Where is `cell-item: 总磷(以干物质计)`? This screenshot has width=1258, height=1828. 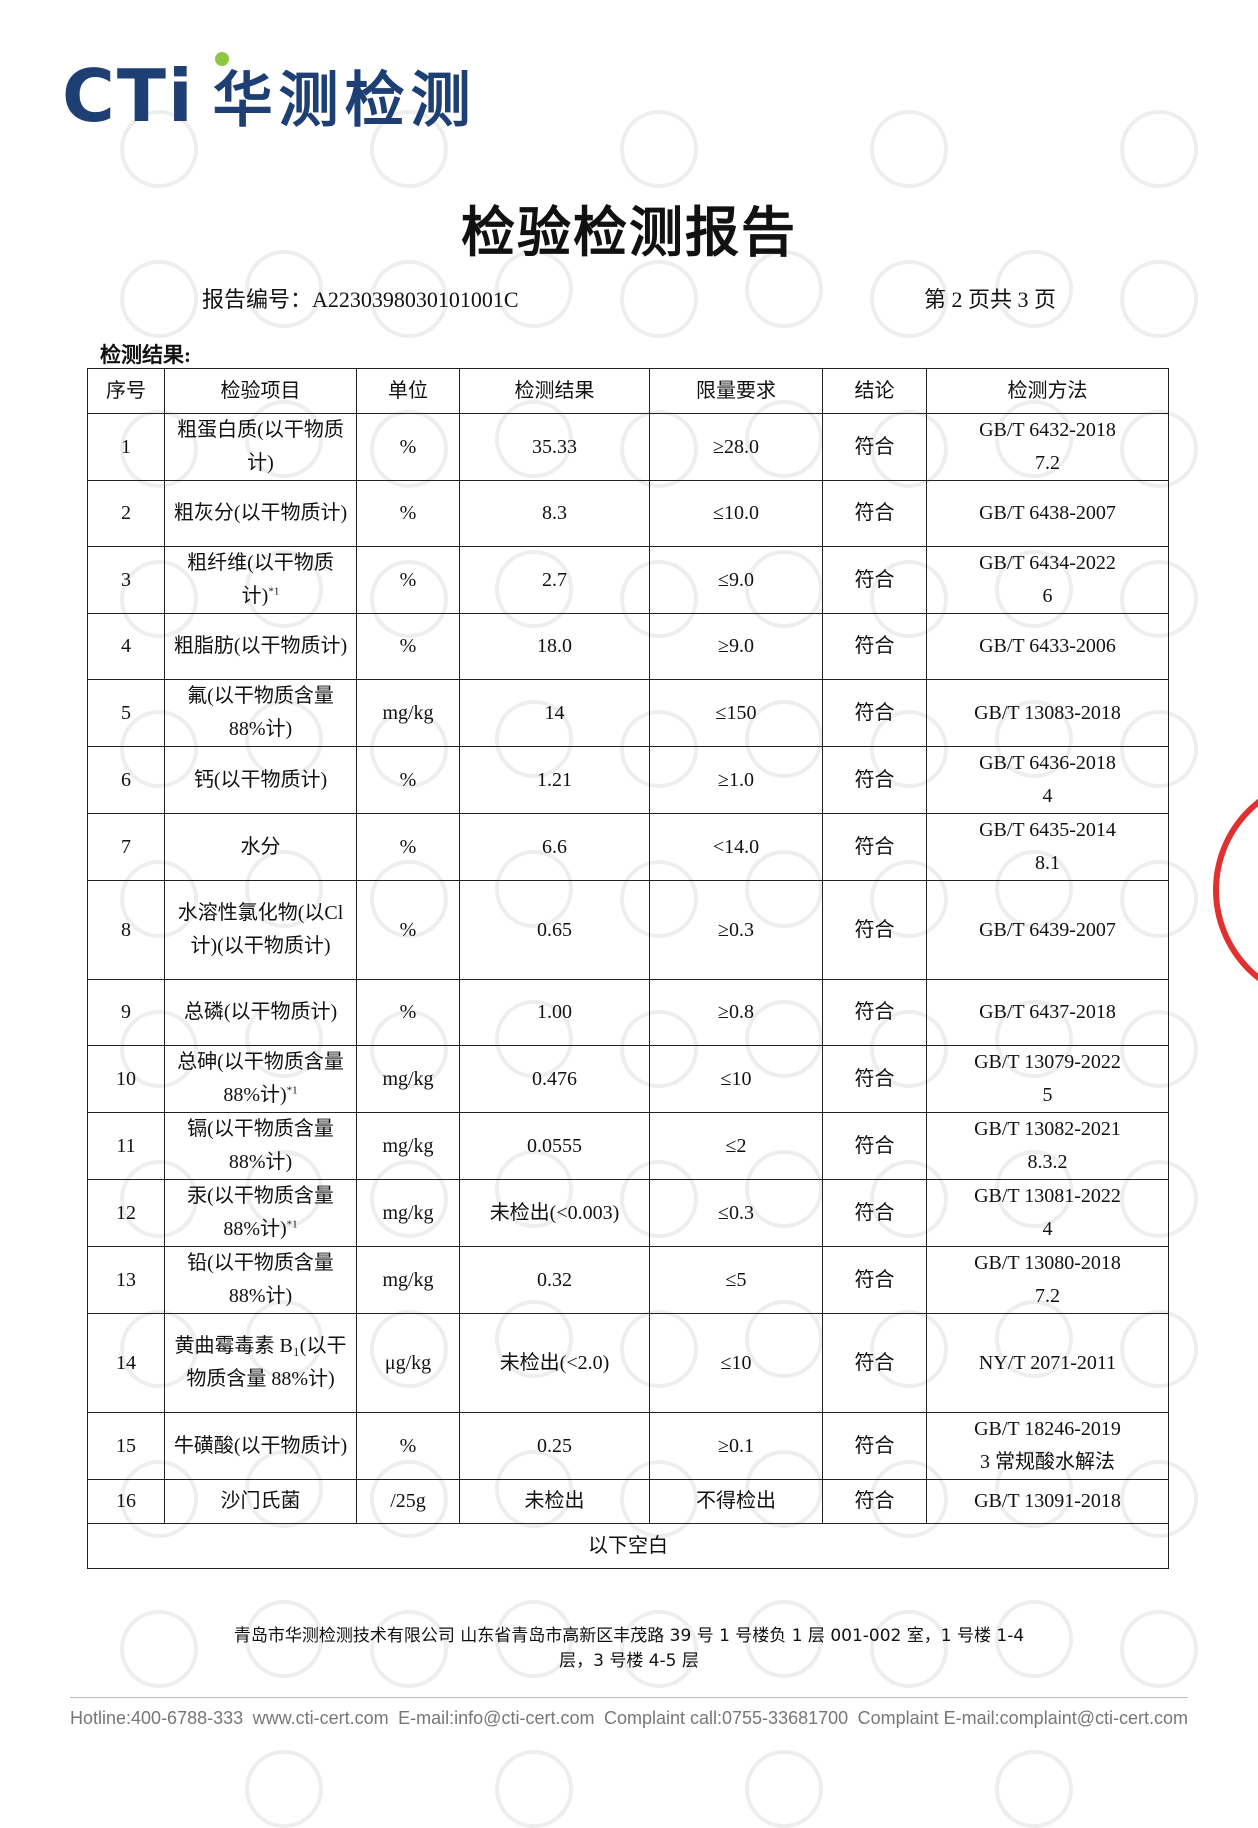 cell-item: 总磷(以干物质计) is located at coordinates (260, 1012).